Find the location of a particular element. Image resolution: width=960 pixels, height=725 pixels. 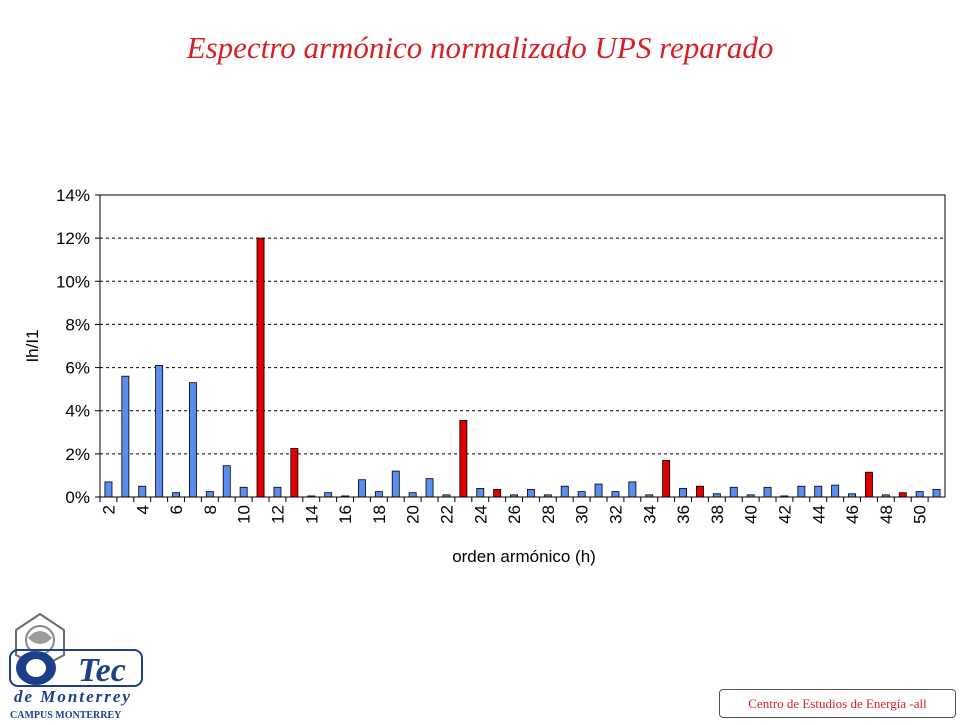

bar-h18 is located at coordinates (378, 494).